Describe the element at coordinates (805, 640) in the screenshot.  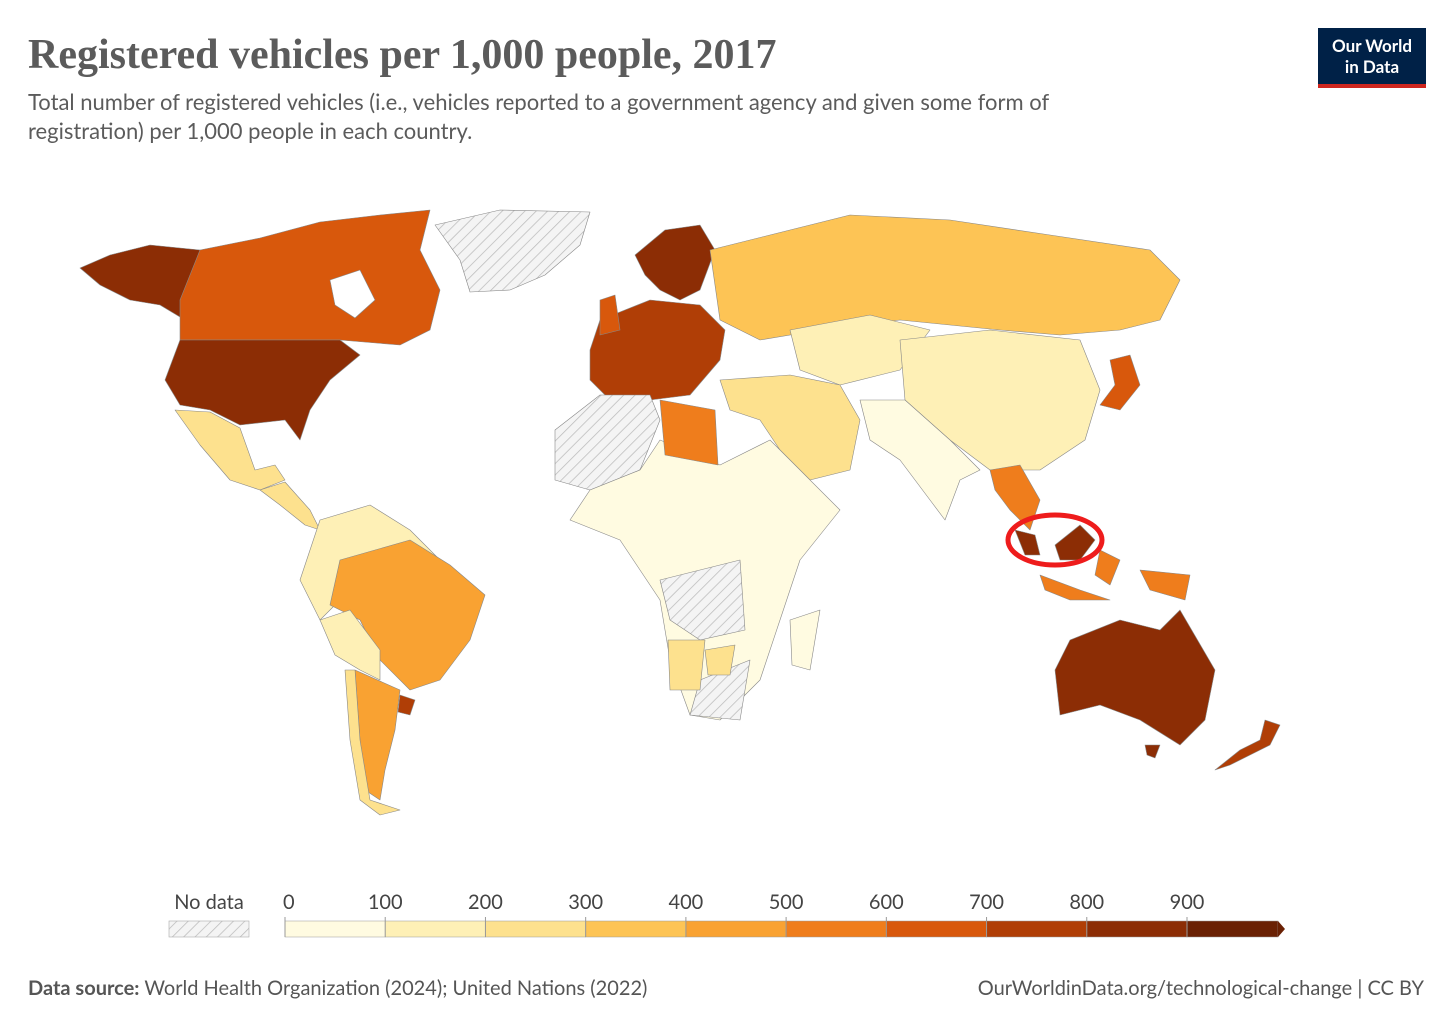
I see `madagascar` at that location.